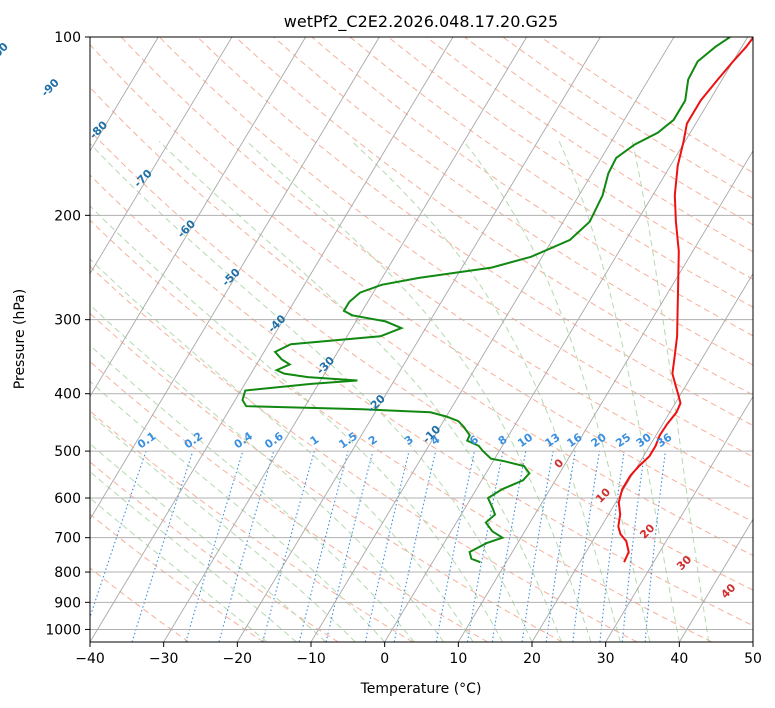  I want to click on x-tick-label: −40, so click(90, 659).